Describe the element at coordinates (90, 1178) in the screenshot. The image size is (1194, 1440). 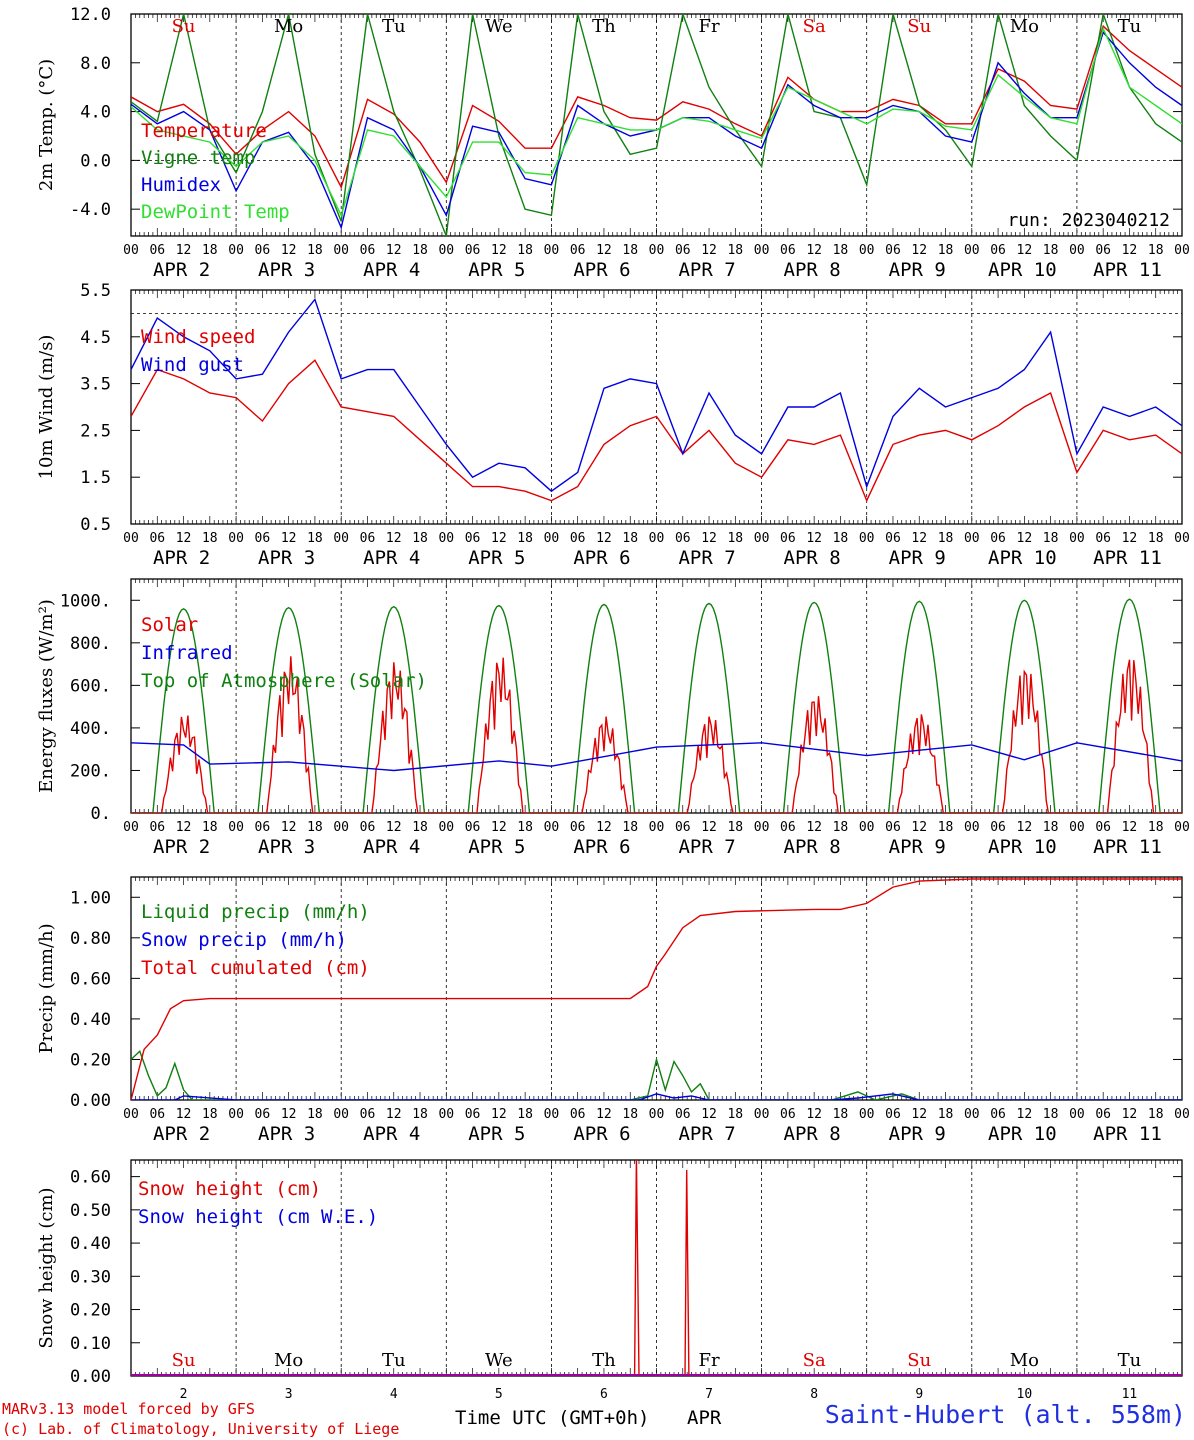
I see `y-tick-label: 0.60` at that location.